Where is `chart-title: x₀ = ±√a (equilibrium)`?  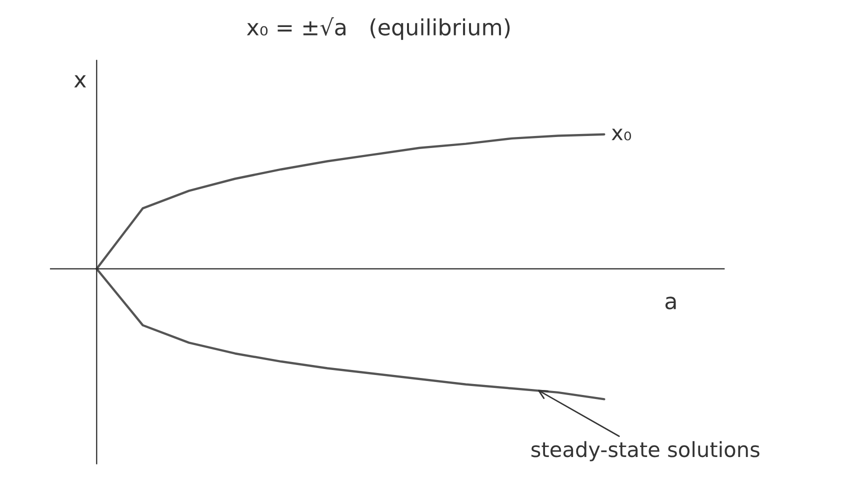
chart-title: x₀ = ±√a (equilibrium) is located at coordinates (378, 28).